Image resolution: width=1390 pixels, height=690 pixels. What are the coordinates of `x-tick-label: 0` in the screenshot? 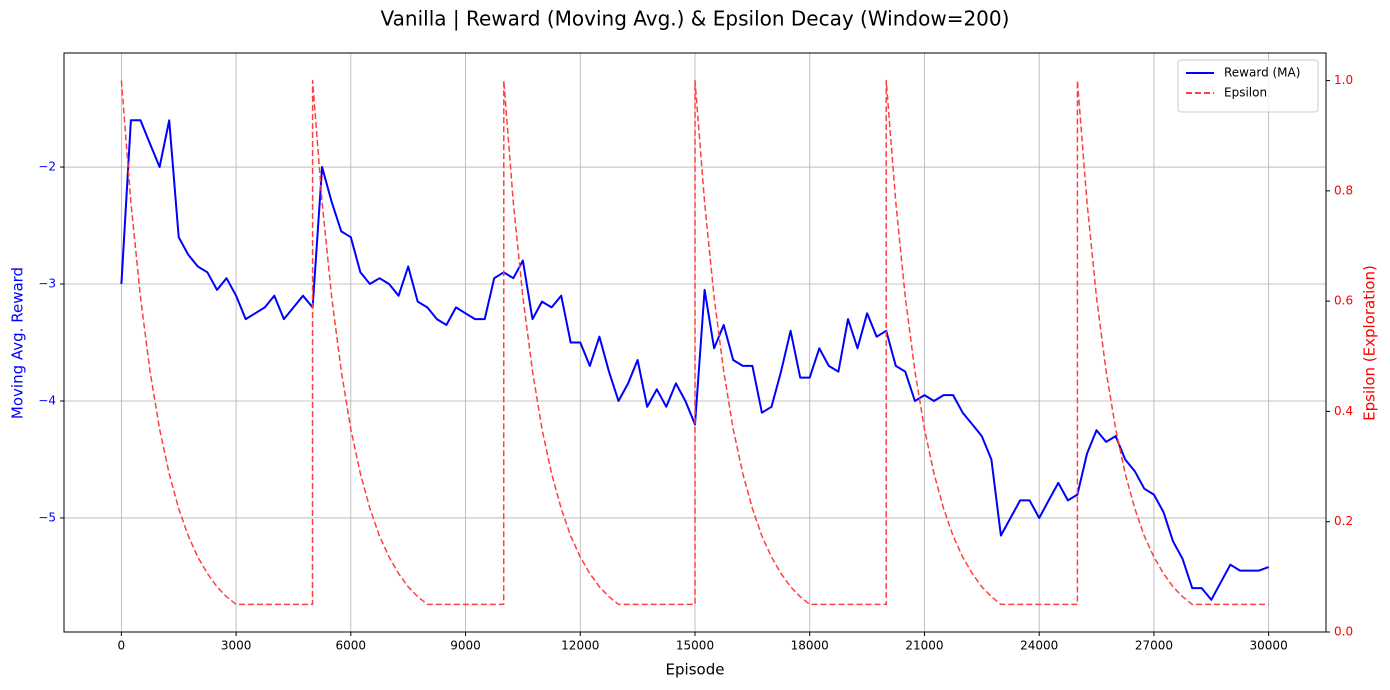 It's located at (122, 646).